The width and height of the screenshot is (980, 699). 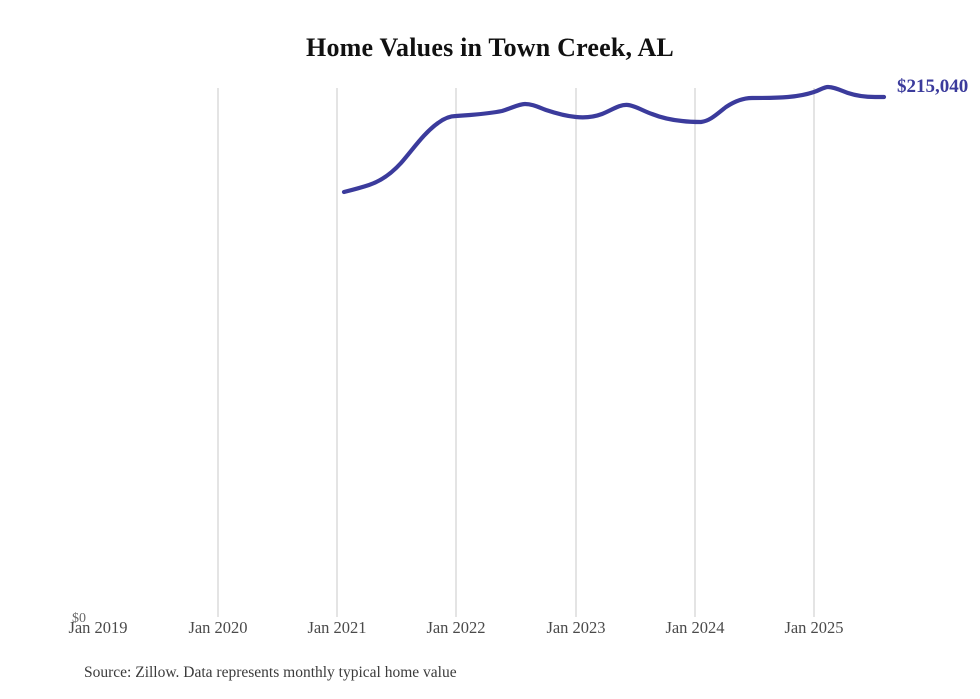 What do you see at coordinates (933, 86) in the screenshot?
I see `series-end-value-label: $215,040` at bounding box center [933, 86].